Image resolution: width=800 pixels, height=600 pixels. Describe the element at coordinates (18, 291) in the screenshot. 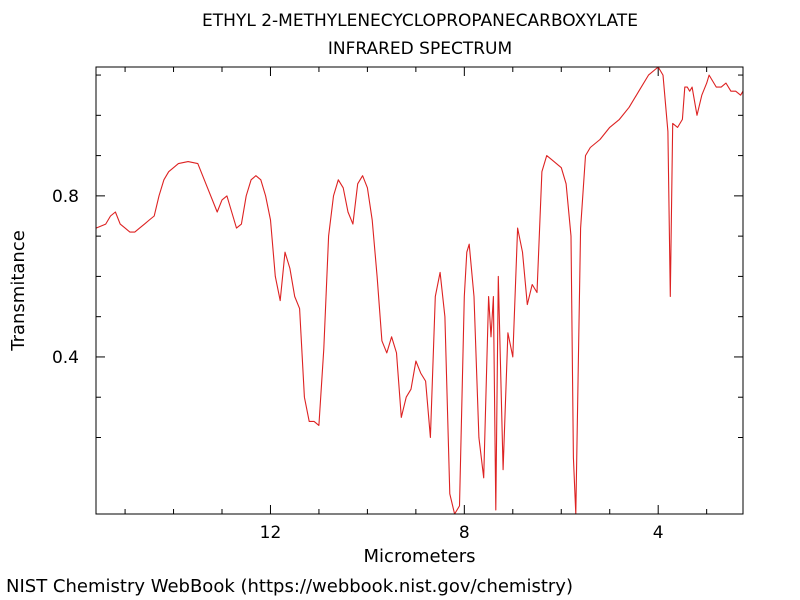

I see `y-axis-label: Transmitance` at that location.